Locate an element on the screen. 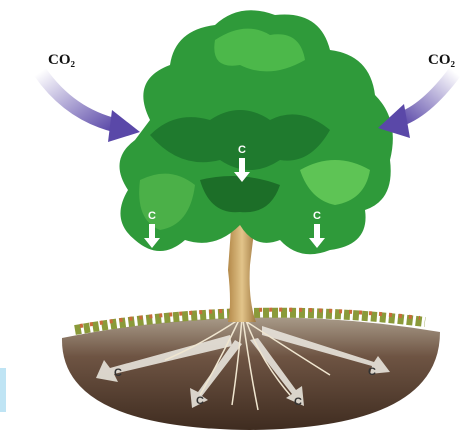 The image size is (471, 432). edge-strip is located at coordinates (3, 390).